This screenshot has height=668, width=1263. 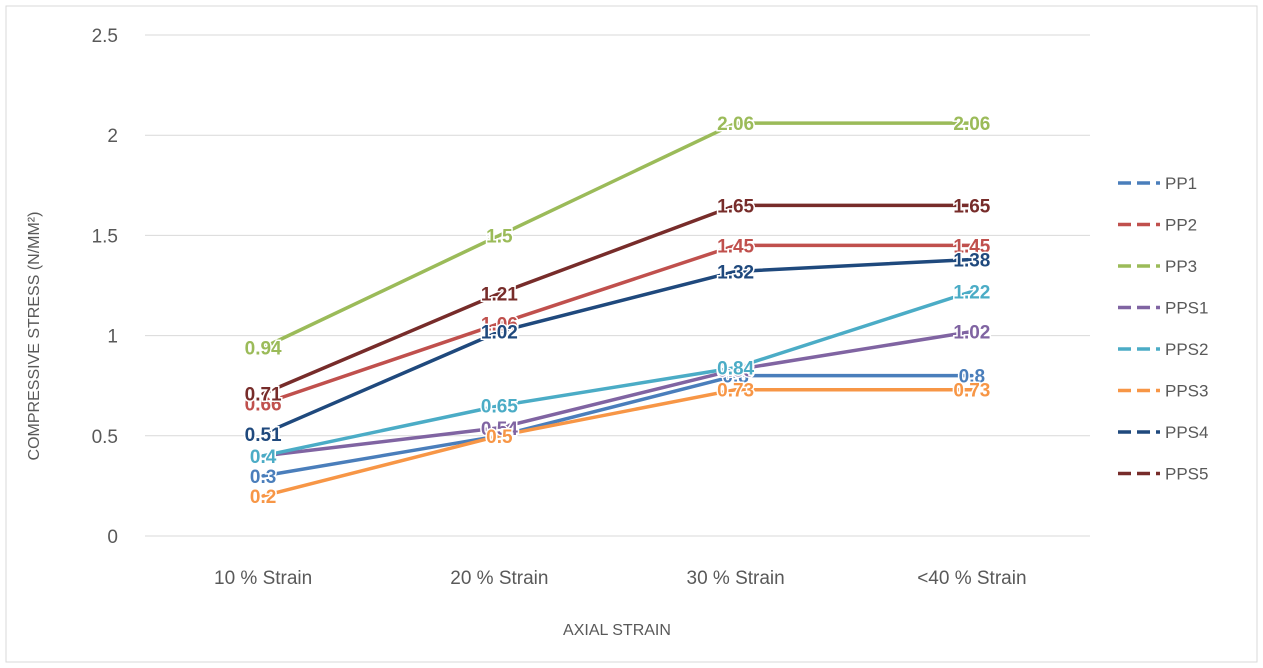 I want to click on y-tick-label: 2, so click(x=112, y=136).